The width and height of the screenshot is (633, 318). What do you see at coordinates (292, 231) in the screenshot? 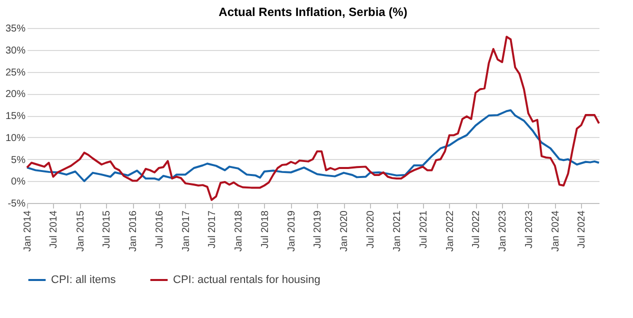
I see `x-tick-label: Jan 2019` at bounding box center [292, 231].